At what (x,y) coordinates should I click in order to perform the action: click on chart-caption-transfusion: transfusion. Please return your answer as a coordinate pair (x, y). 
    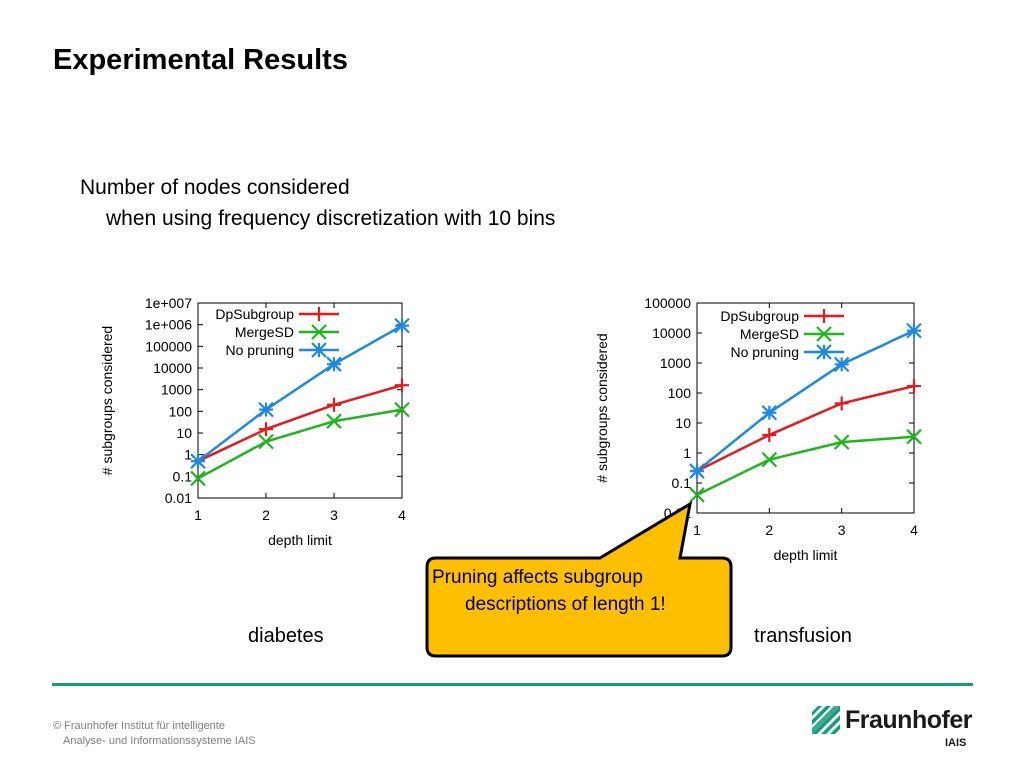
    Looking at the image, I should click on (803, 636).